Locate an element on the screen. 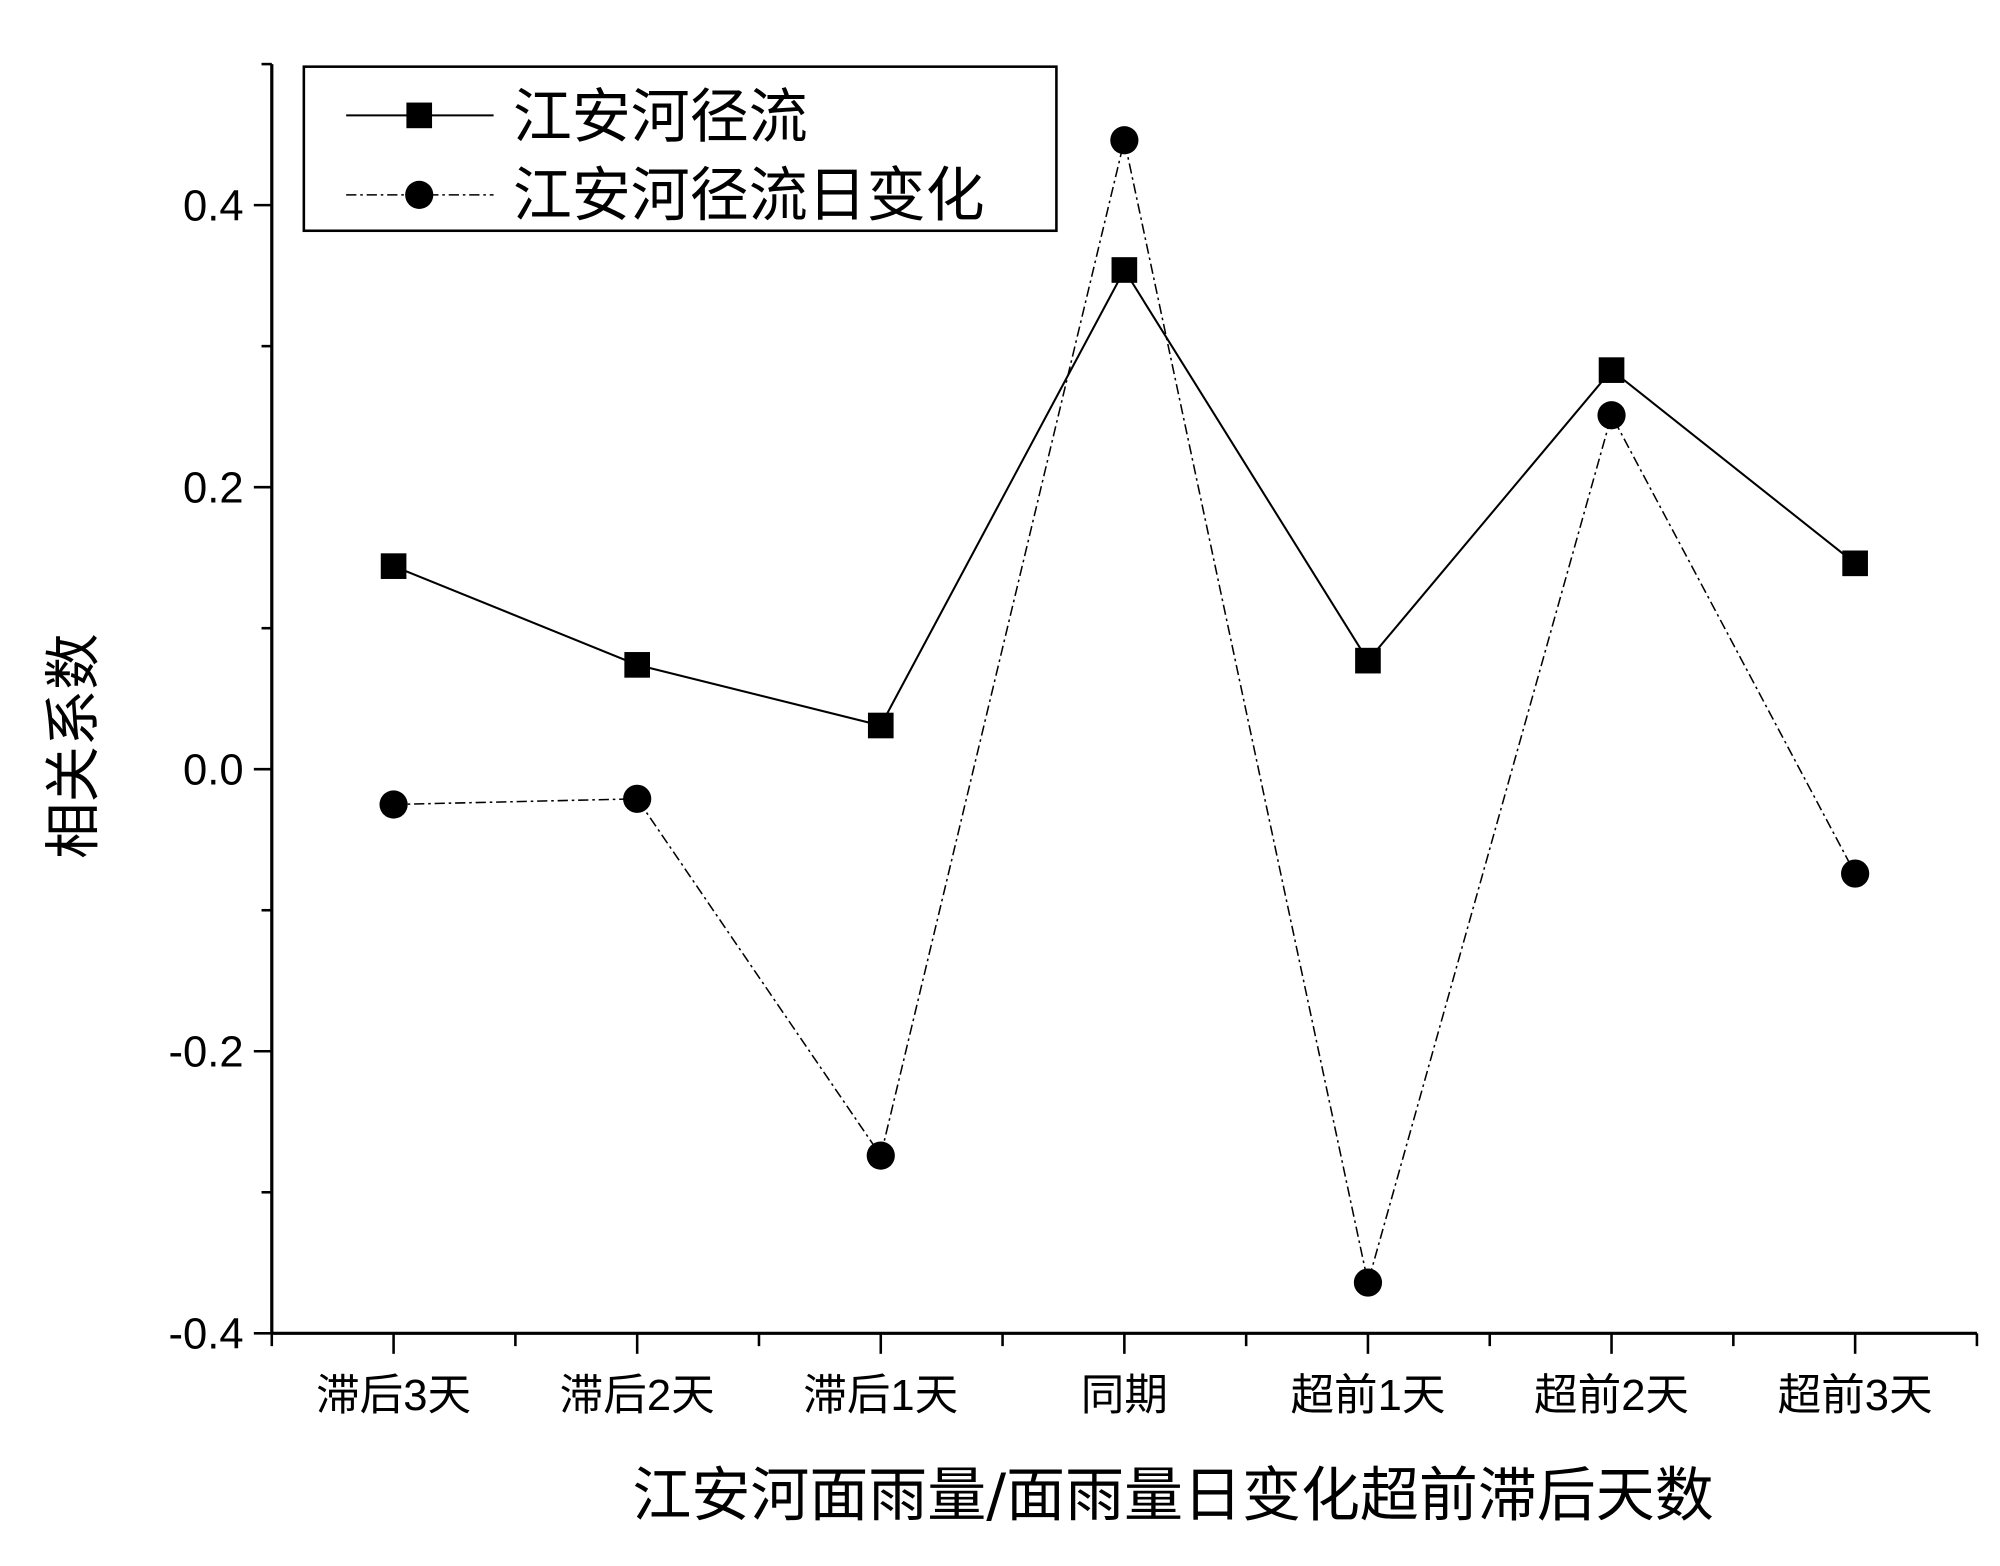 The width and height of the screenshot is (2000, 1566). legend: 江安河径流 江安河径流日变化 is located at coordinates (680, 149).